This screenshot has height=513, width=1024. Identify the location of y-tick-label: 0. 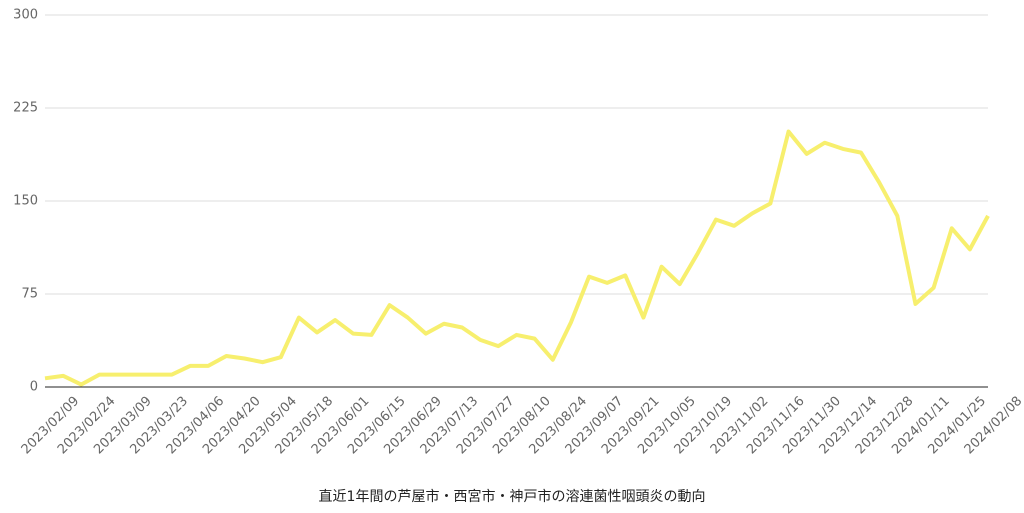
(34, 387).